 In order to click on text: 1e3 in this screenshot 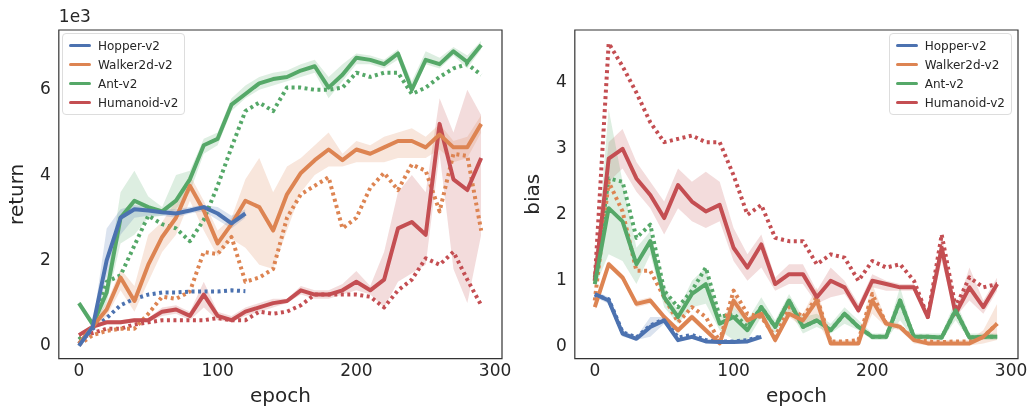, I will do `click(74, 15)`.